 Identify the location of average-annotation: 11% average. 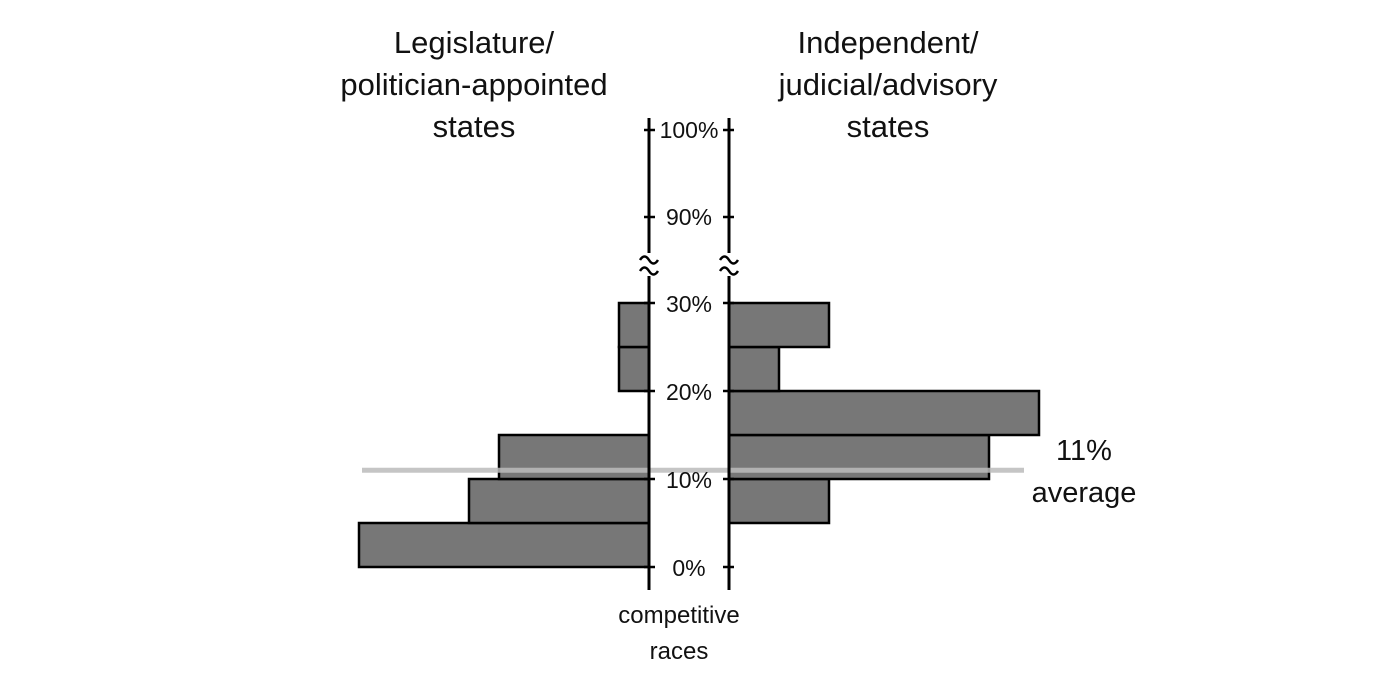
(1084, 472).